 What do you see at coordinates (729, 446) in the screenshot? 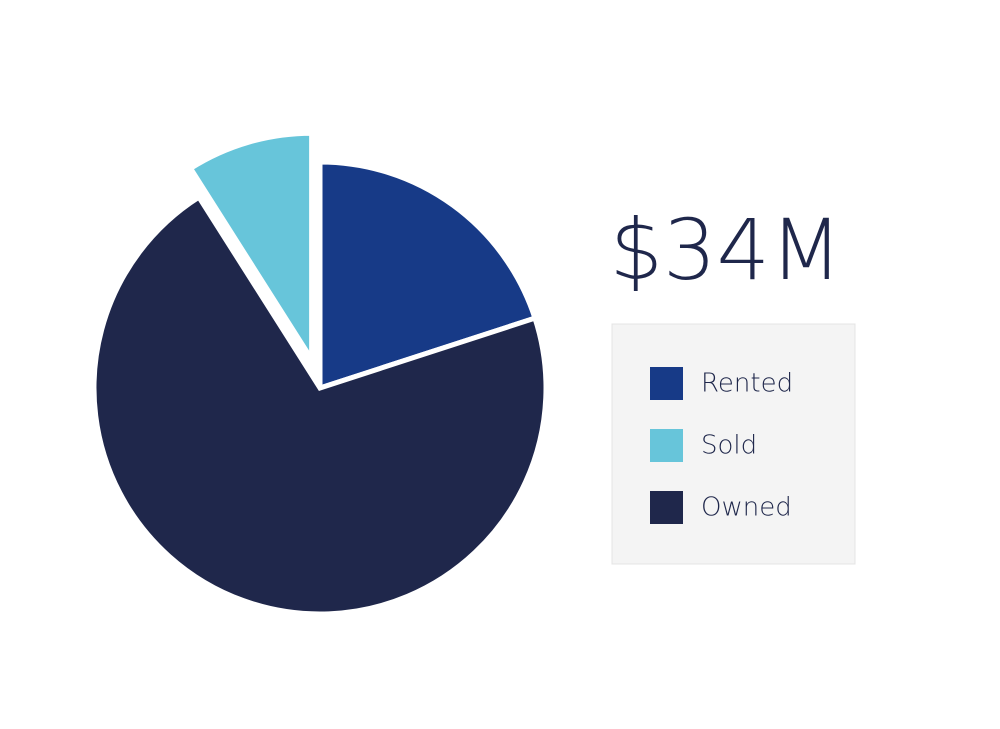
I see `legend-label: Sold` at bounding box center [729, 446].